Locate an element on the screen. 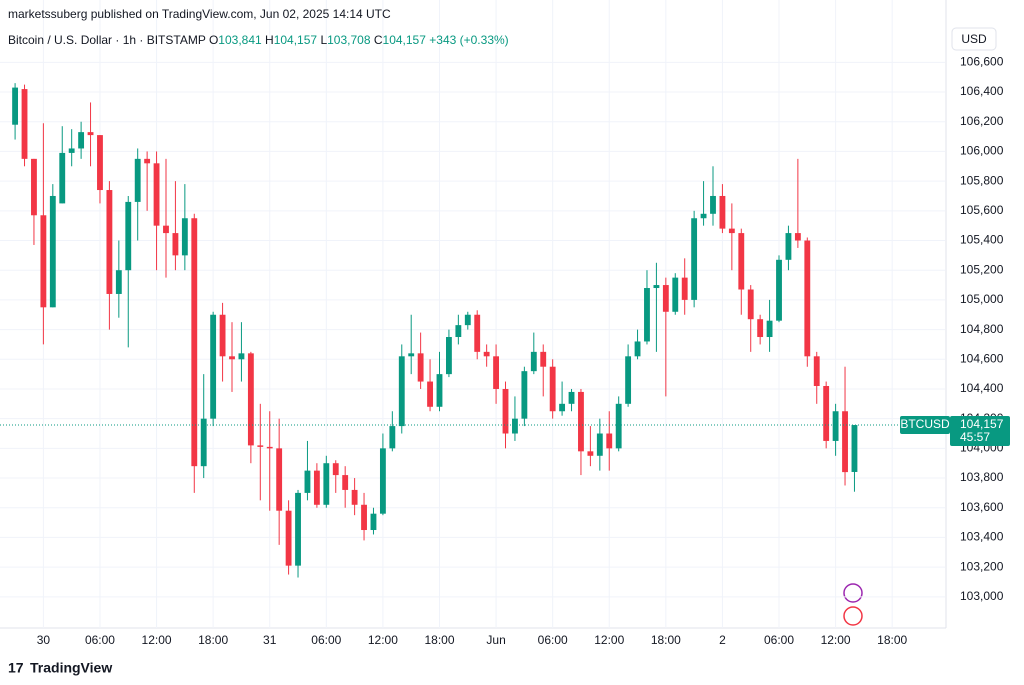 This screenshot has width=1024, height=685. change: +343 (+0.33%) is located at coordinates (469, 40).